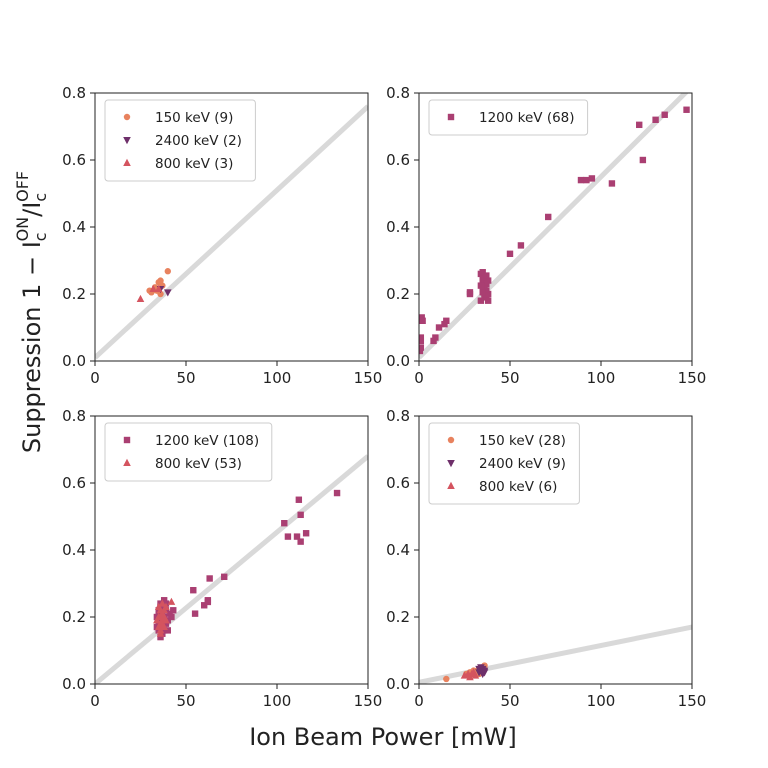  I want to click on legend: 1200 keV (68), so click(508, 117).